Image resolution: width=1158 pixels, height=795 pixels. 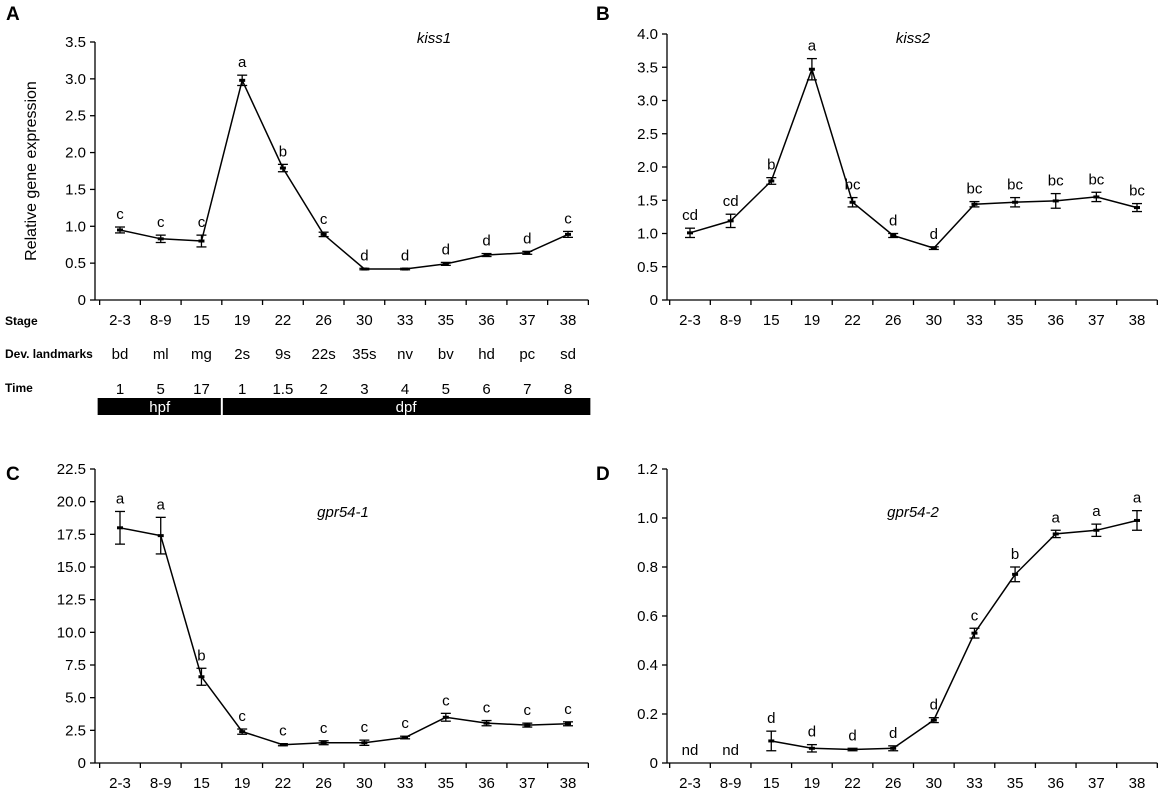 I want to click on y-tick-label: 15.0, so click(x=71, y=567).